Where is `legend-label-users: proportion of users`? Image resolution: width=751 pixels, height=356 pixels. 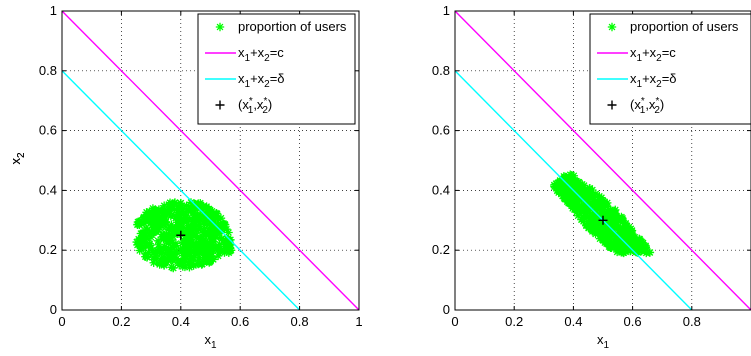 legend-label-users: proportion of users is located at coordinates (292, 26).